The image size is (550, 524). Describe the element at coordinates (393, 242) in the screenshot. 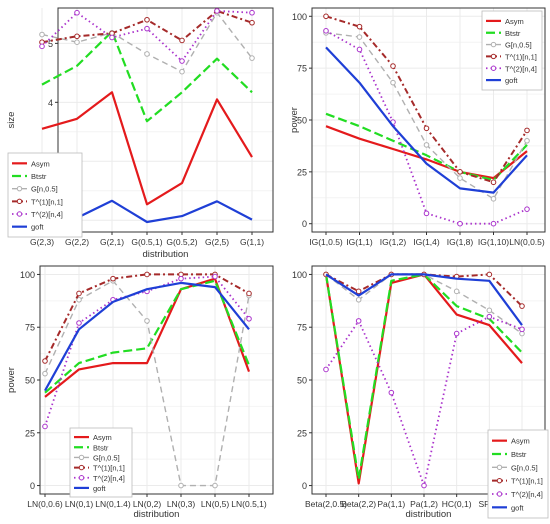

I see `x-tick-label: IG(1,2)` at that location.